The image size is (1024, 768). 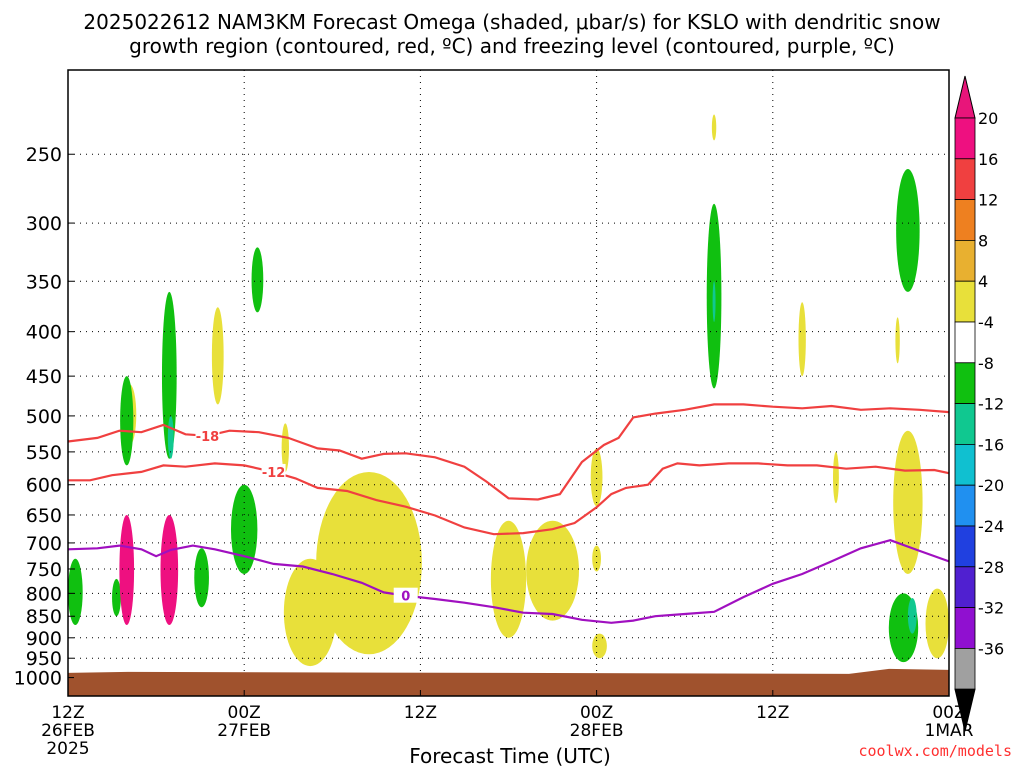 What do you see at coordinates (244, 731) in the screenshot?
I see `x-tick-label: 27FEB` at bounding box center [244, 731].